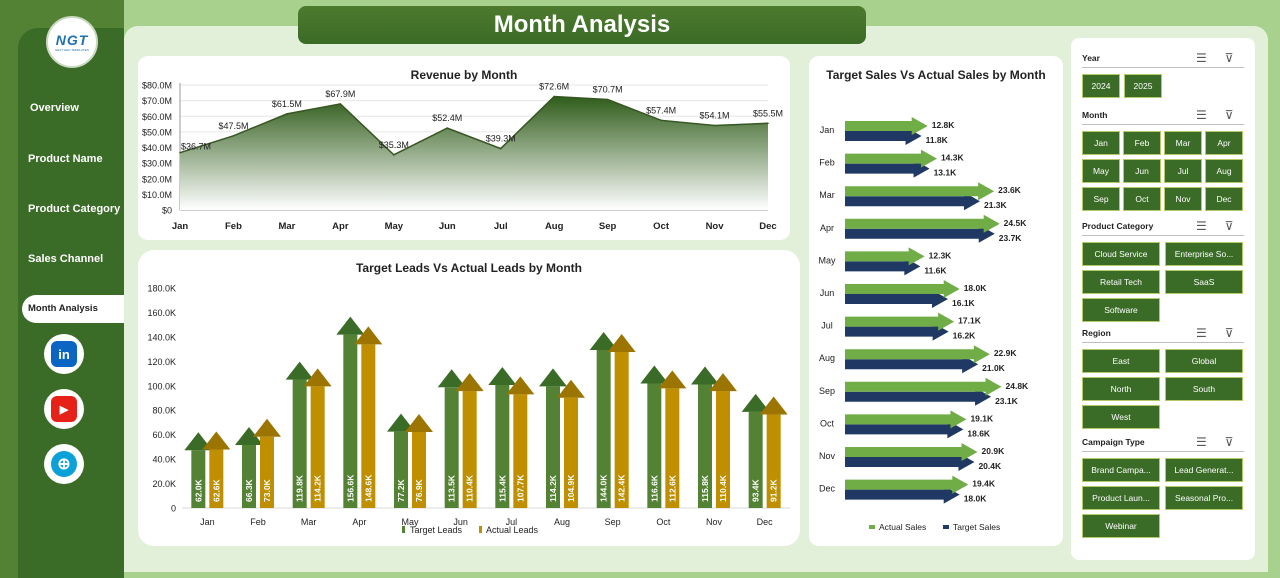 This screenshot has height=578, width=1280. What do you see at coordinates (1142, 171) in the screenshot?
I see `slicer-month-jun: Jun` at bounding box center [1142, 171].